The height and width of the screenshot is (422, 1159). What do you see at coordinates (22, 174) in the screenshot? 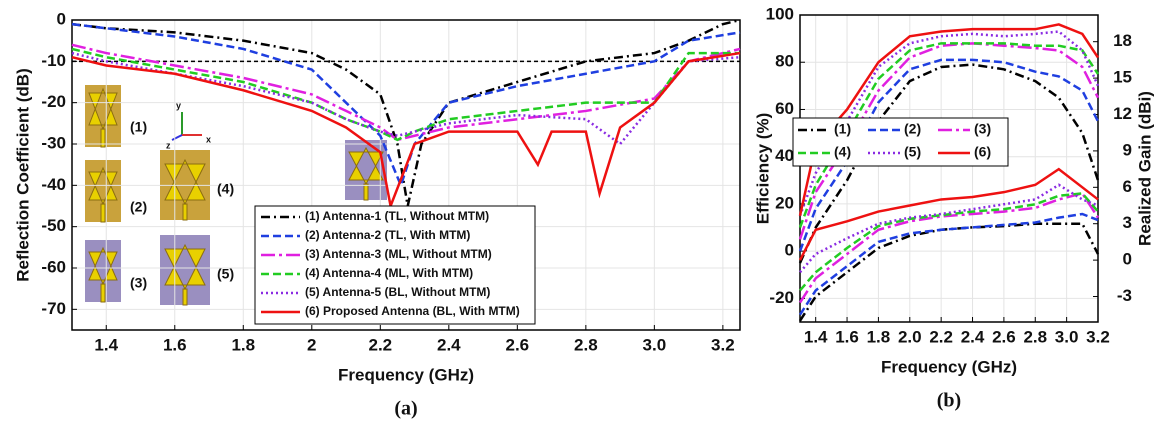
I see `y-axis-title: Reflection Coefficient (dB)` at bounding box center [22, 174].